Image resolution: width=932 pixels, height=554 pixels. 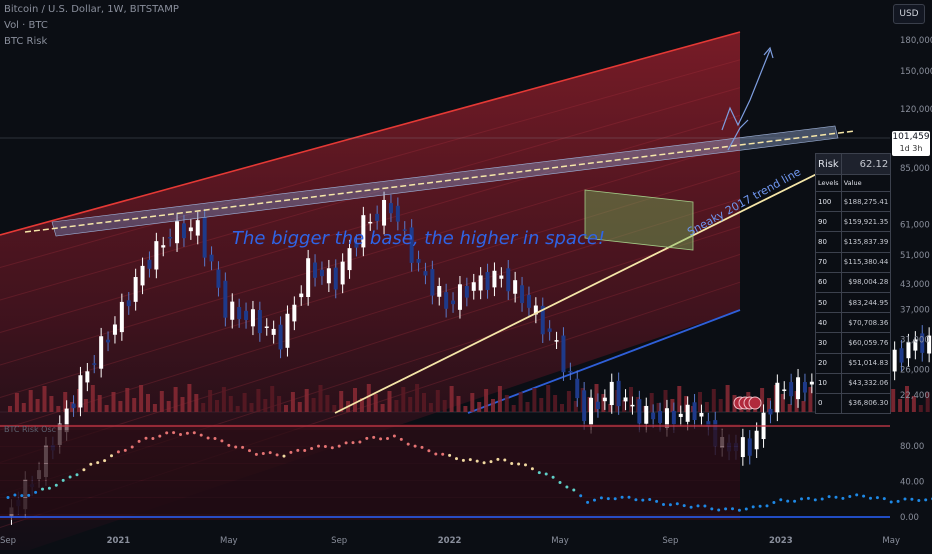 I want to click on projection-arrow, so click(x=746, y=90).